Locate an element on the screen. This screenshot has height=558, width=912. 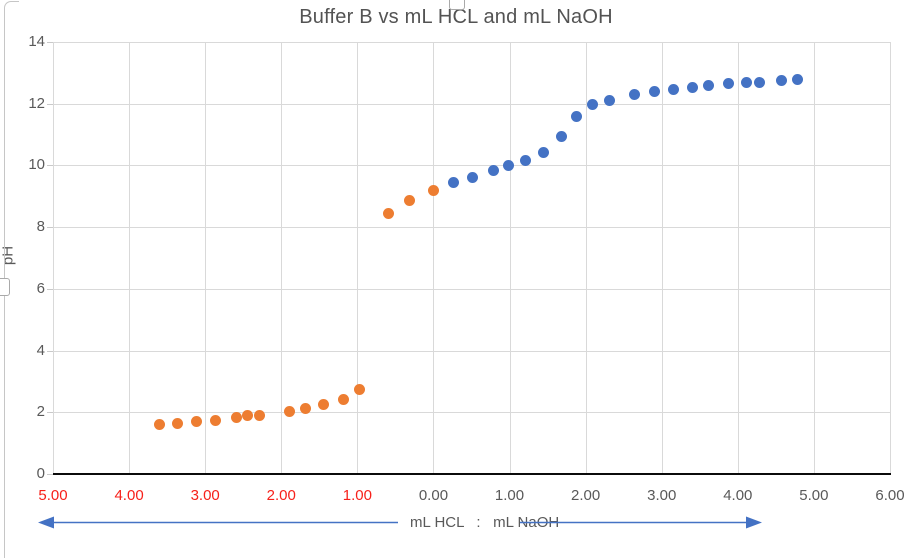
chart-title: Buffer B vs mL HCL and mL NaOH is located at coordinates (456, 17).